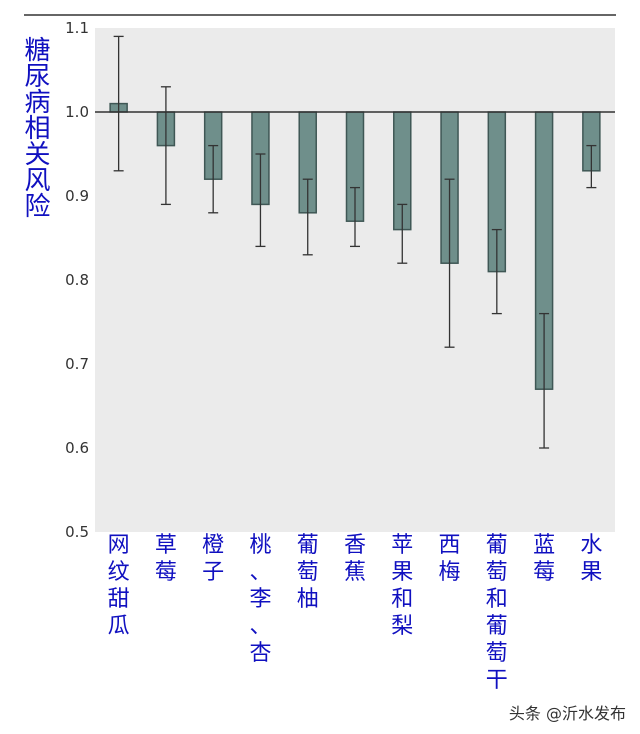 Image resolution: width=640 pixels, height=734 pixels. What do you see at coordinates (35, 127) in the screenshot?
I see `y-axis-label: 糖尿病相关风险` at bounding box center [35, 127].